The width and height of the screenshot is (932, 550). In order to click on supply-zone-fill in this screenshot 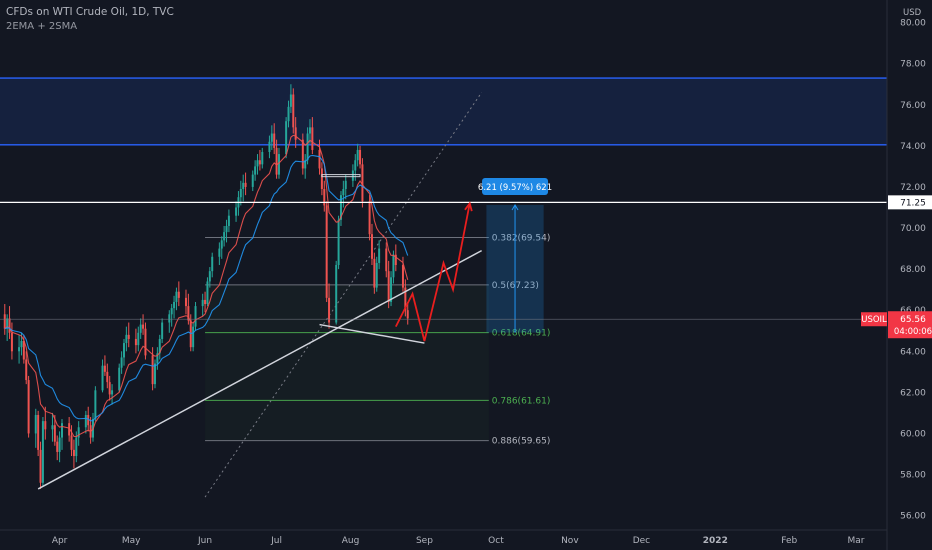, I will do `click(443, 111)`.